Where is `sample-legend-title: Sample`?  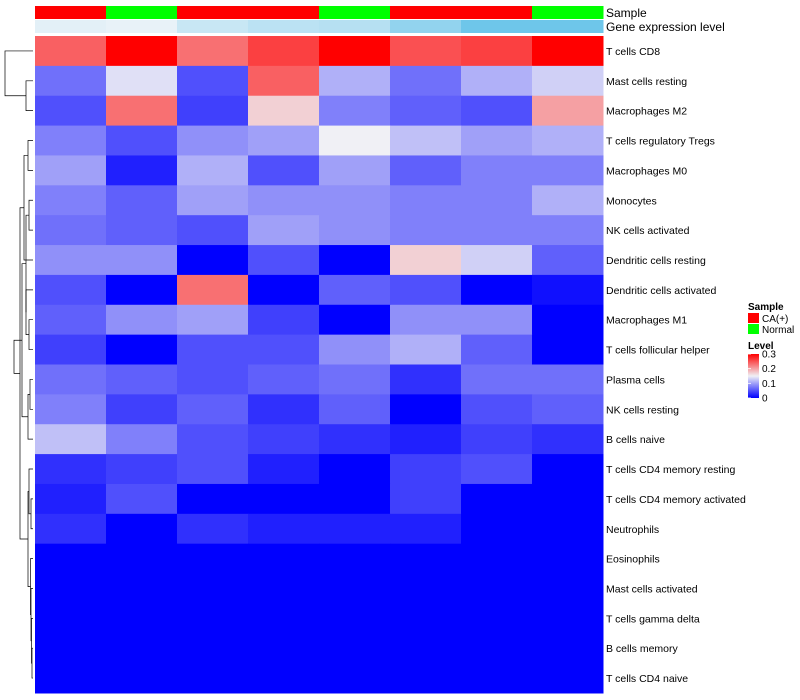
sample-legend-title: Sample is located at coordinates (766, 307).